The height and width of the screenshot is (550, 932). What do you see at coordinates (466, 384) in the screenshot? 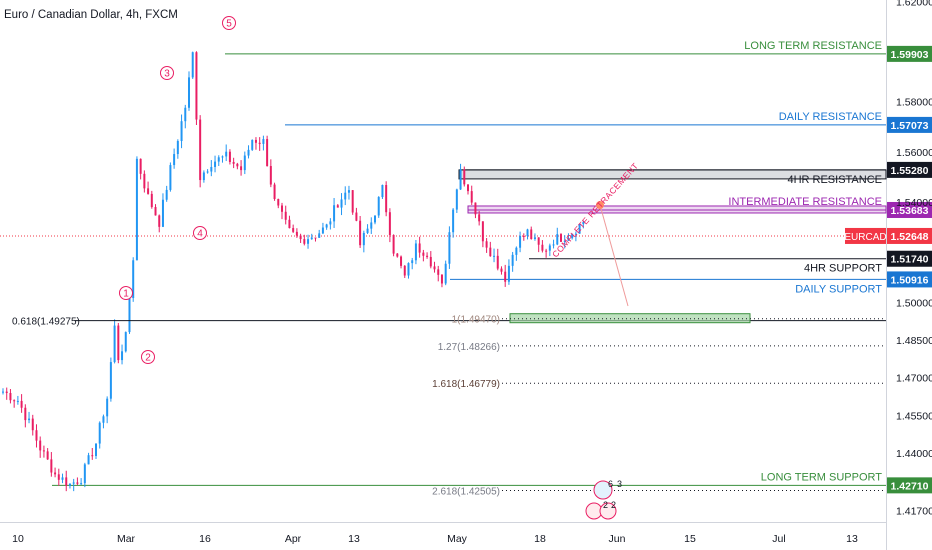
I see `fib-label: 1.618(1.46779)` at bounding box center [466, 384].